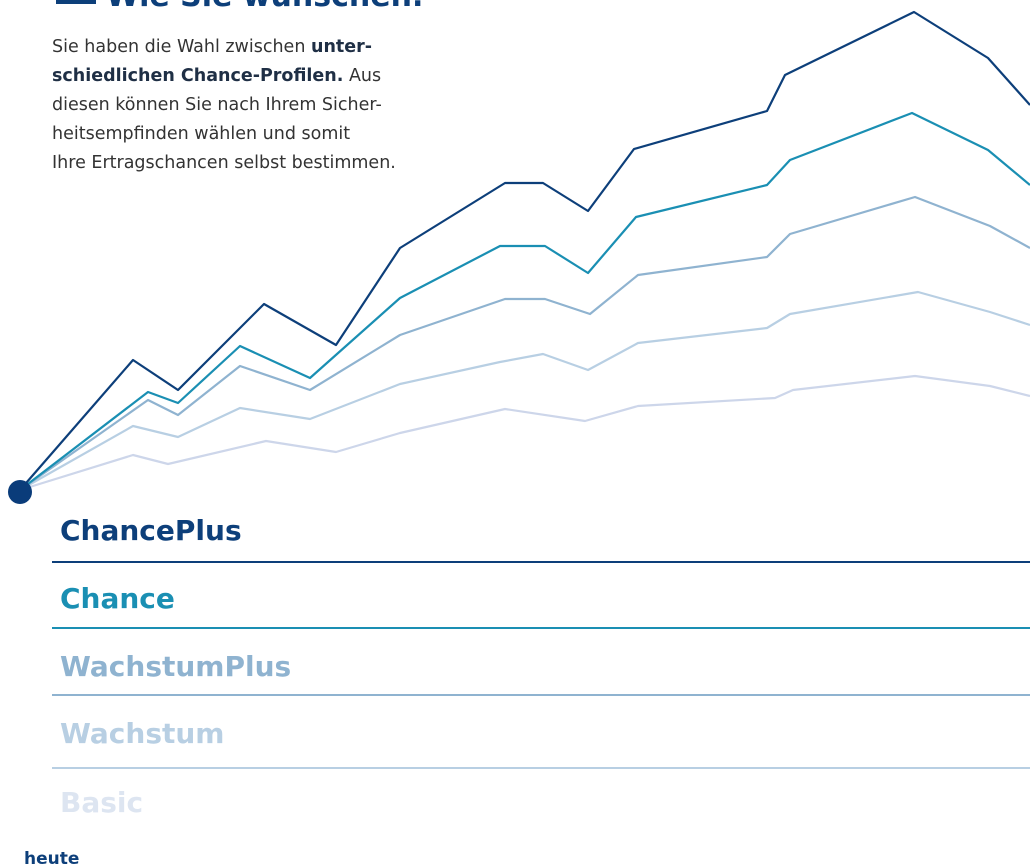  Describe the element at coordinates (51, 857) in the screenshot. I see `start-label: heute` at that location.